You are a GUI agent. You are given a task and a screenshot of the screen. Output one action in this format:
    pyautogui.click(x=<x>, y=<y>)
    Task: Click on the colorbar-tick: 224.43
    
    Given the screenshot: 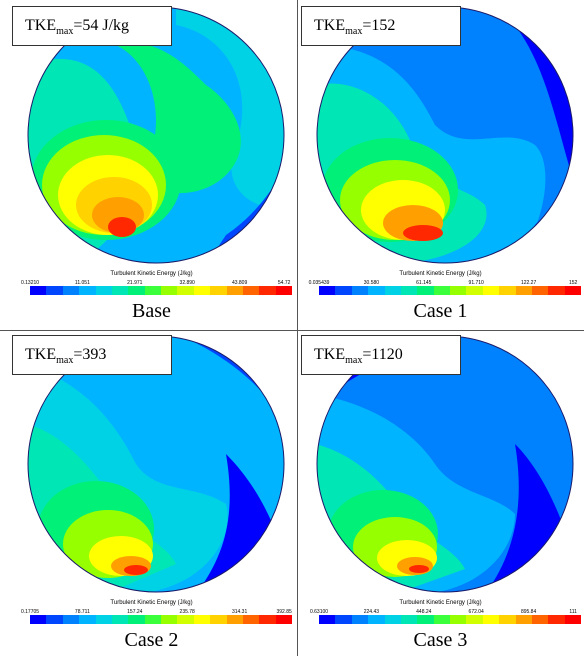 What is the action you would take?
    pyautogui.click(x=371, y=612)
    